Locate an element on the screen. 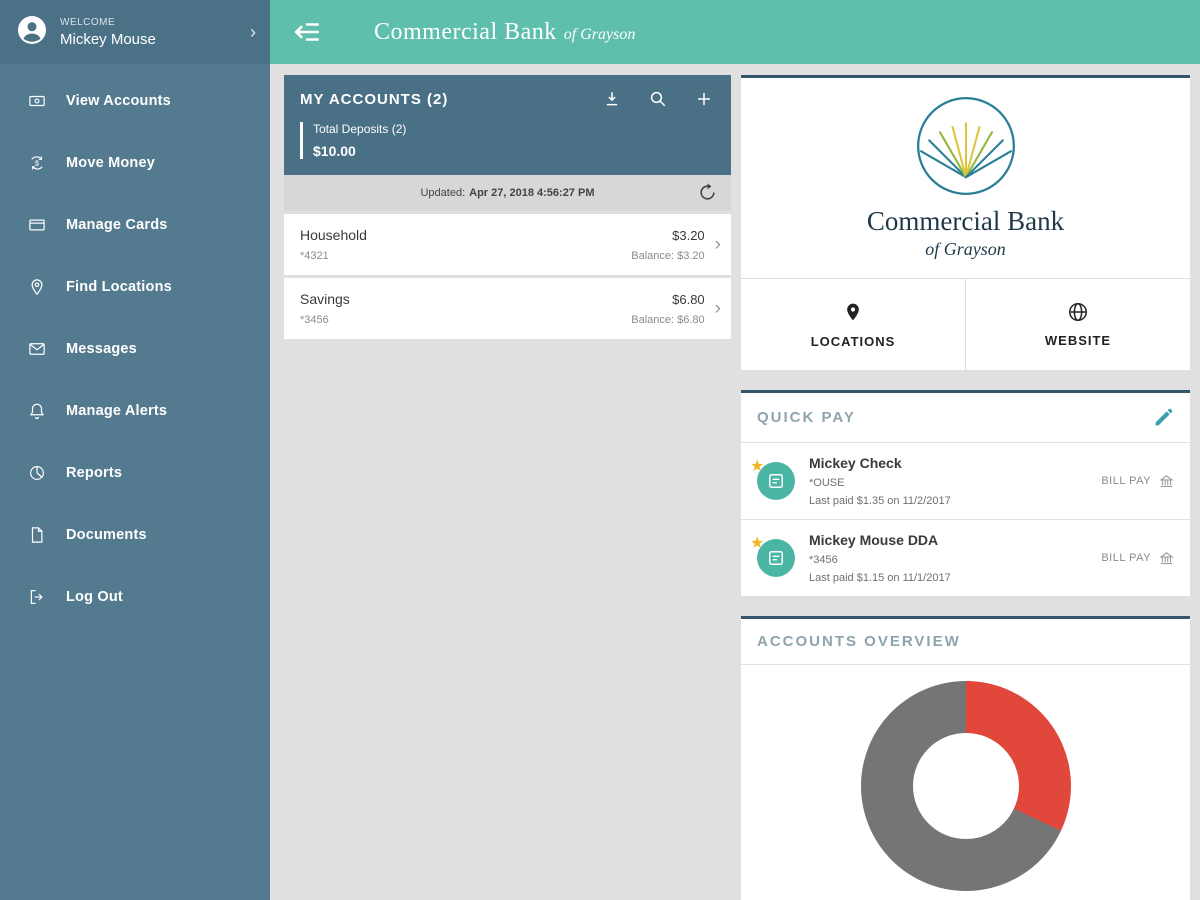 The image size is (1200, 900). accounts-overview-card: ACCOUNTS OVERVIEW is located at coordinates (965, 758).